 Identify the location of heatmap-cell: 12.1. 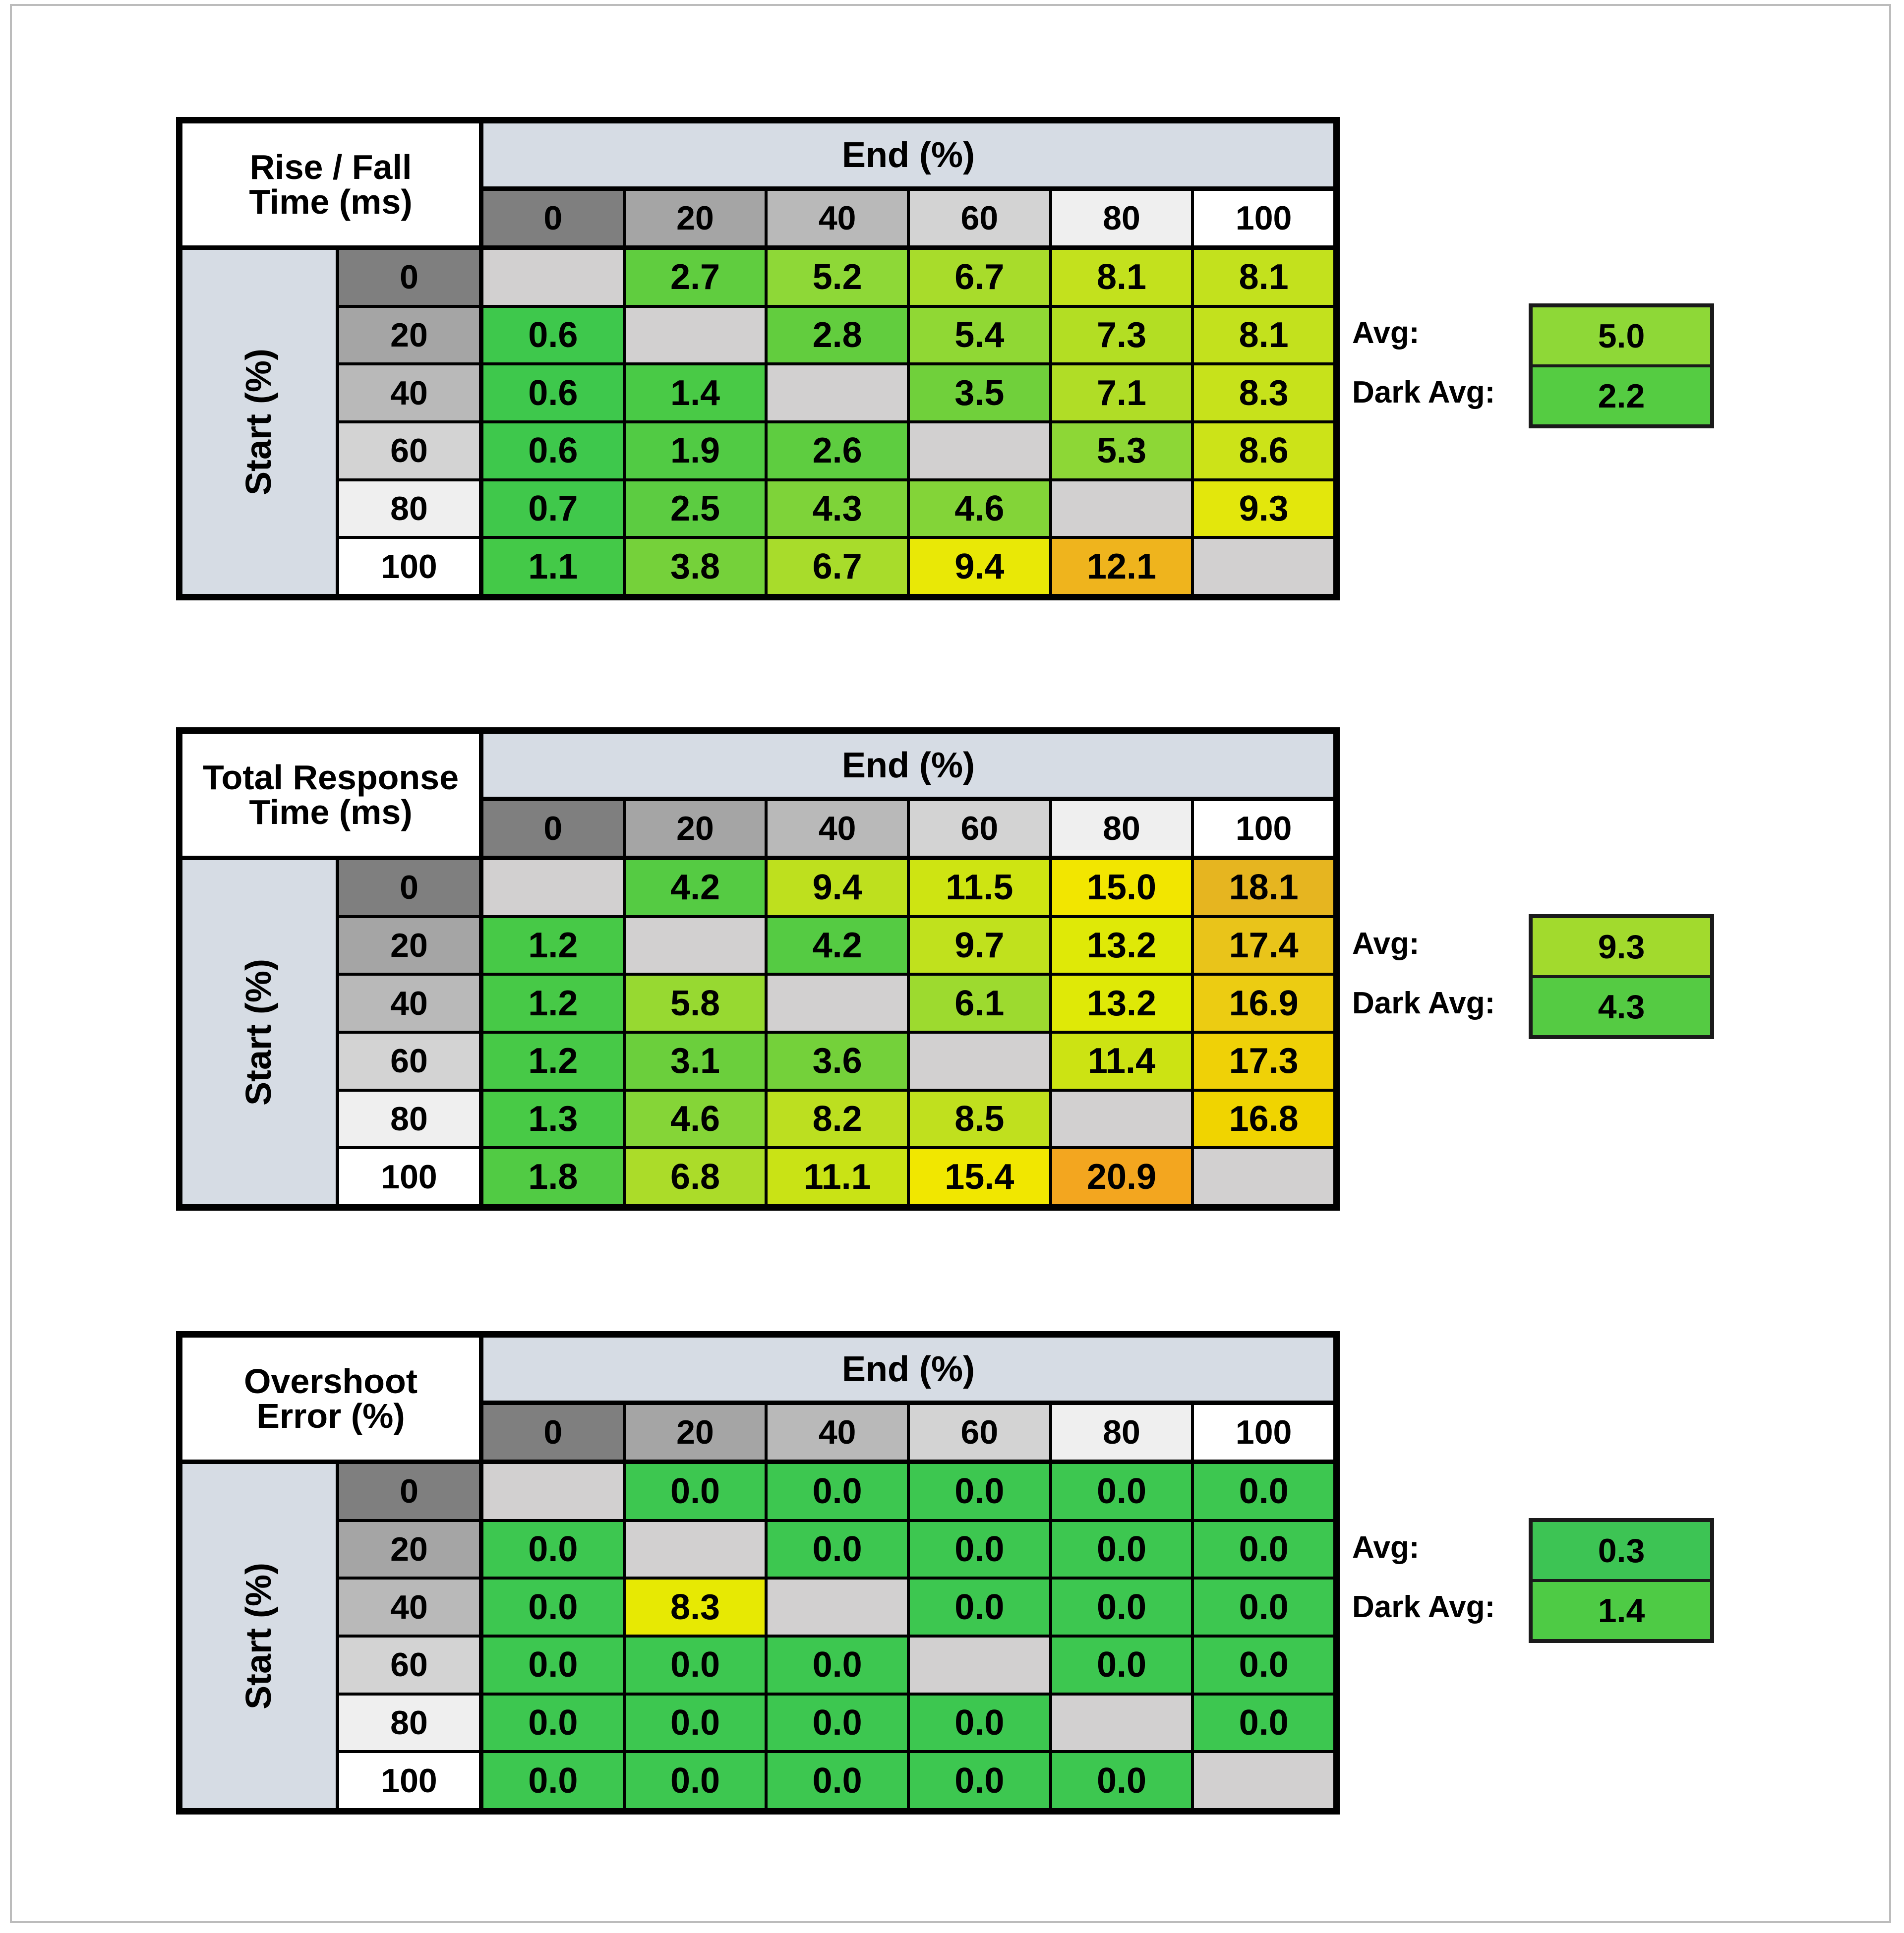
(1121, 566).